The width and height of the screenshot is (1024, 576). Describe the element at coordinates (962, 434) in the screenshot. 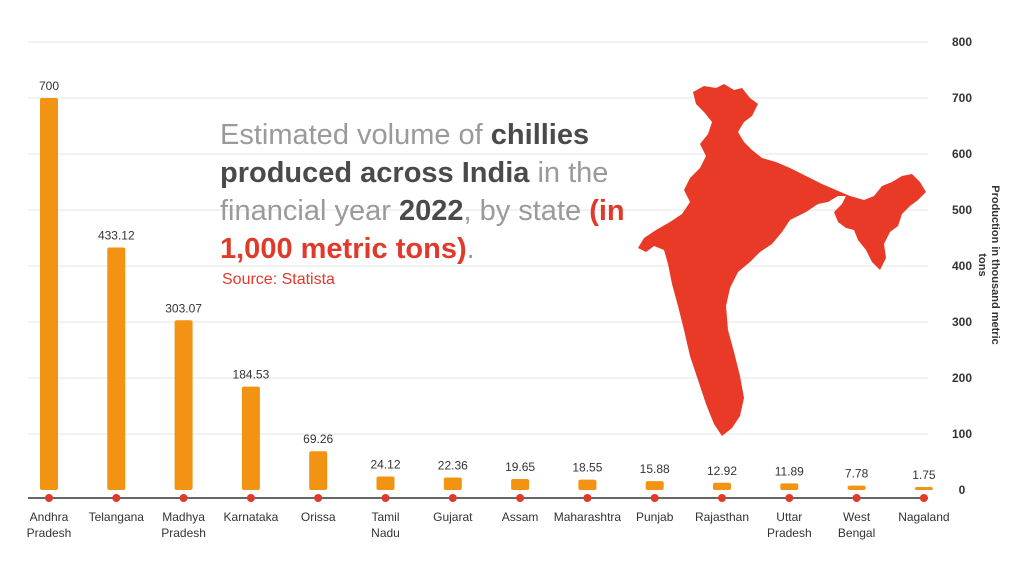

I see `y-tick-label: 100` at that location.